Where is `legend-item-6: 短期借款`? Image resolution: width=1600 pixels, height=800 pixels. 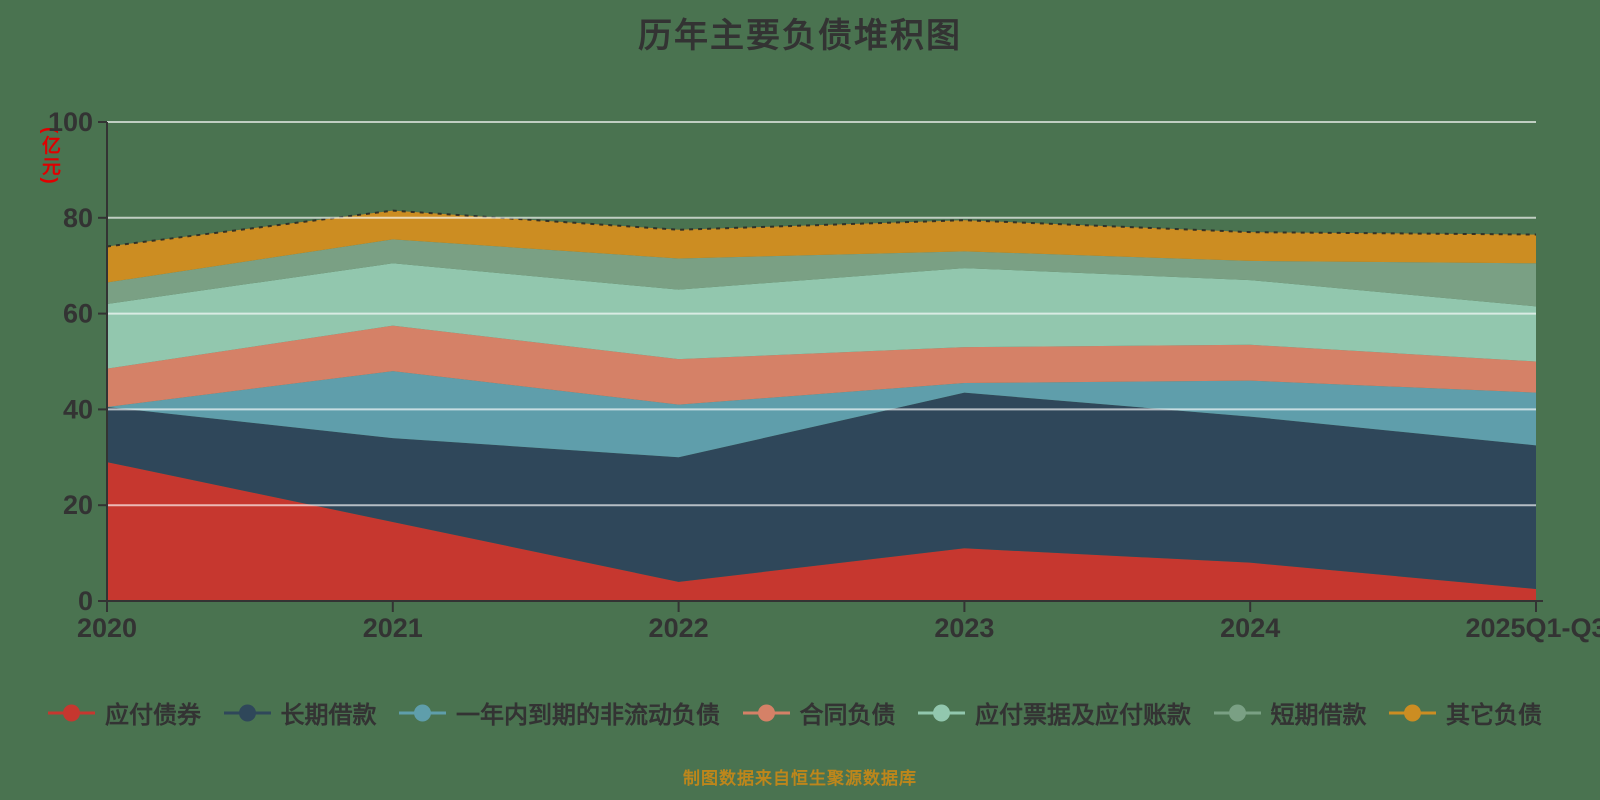 legend-item-6: 短期借款 is located at coordinates (1290, 712).